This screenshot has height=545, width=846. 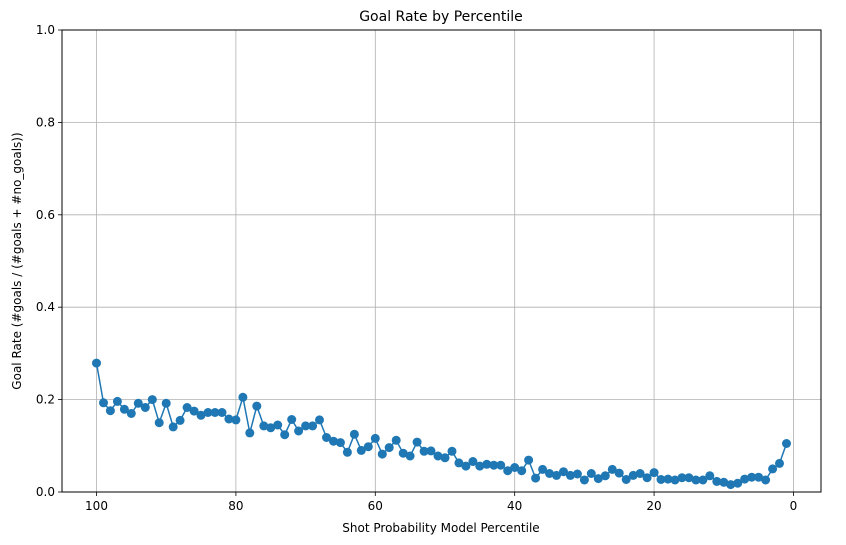 I want to click on x-tick-label: 60, so click(x=375, y=506).